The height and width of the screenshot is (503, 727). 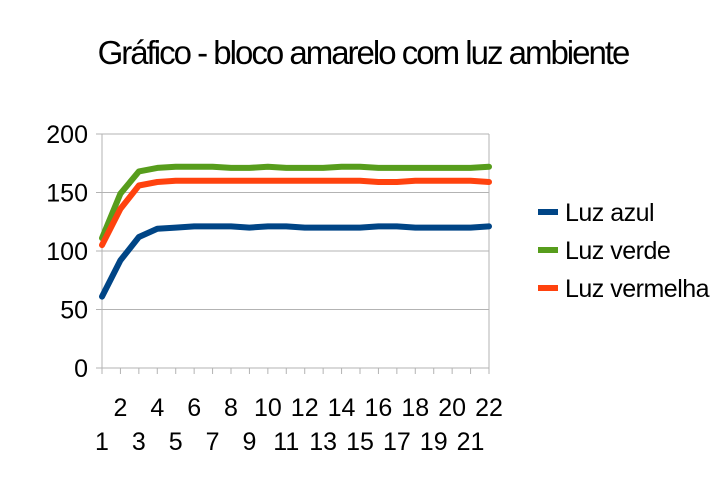 What do you see at coordinates (360, 442) in the screenshot?
I see `x-tick-label: 15` at bounding box center [360, 442].